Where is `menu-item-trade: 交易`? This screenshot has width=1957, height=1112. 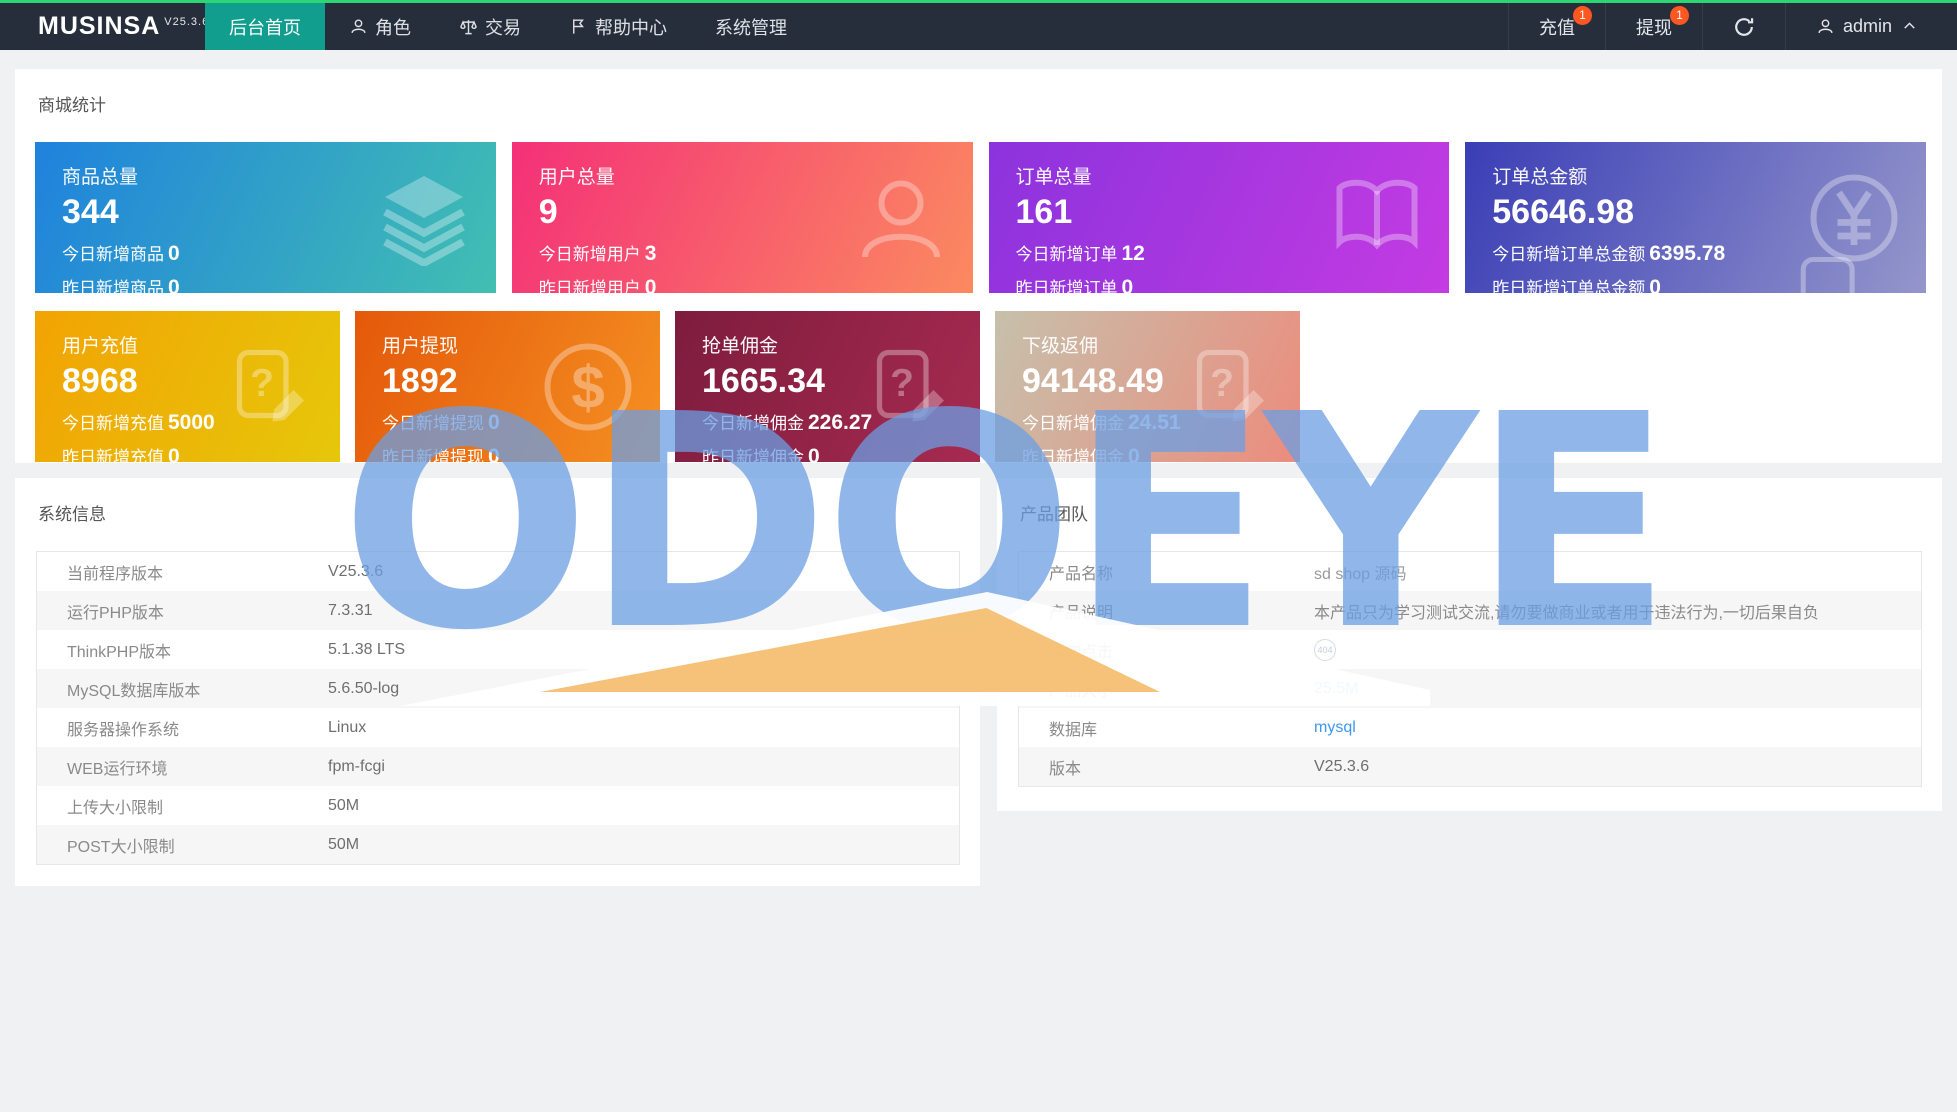 menu-item-trade: 交易 is located at coordinates (490, 26).